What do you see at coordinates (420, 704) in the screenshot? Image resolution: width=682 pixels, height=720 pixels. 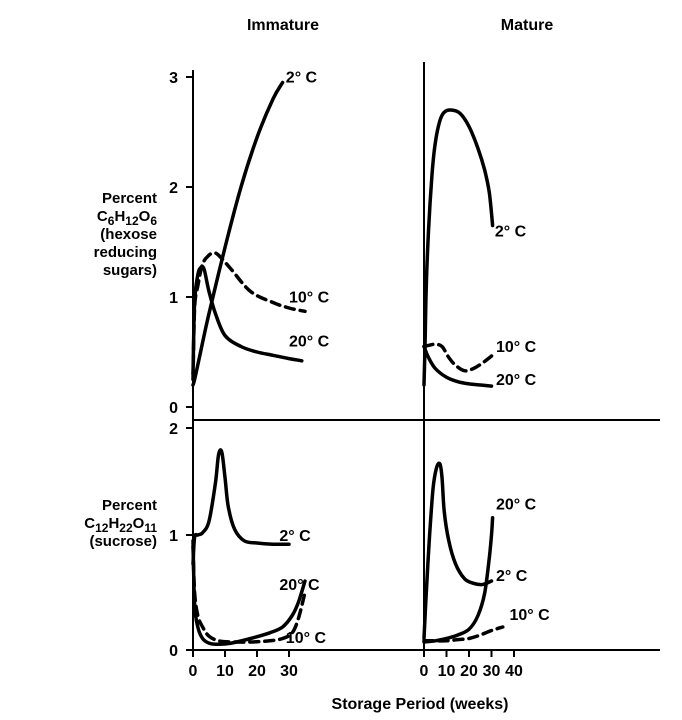 I see `x-axis-label: Storage Period (weeks)` at bounding box center [420, 704].